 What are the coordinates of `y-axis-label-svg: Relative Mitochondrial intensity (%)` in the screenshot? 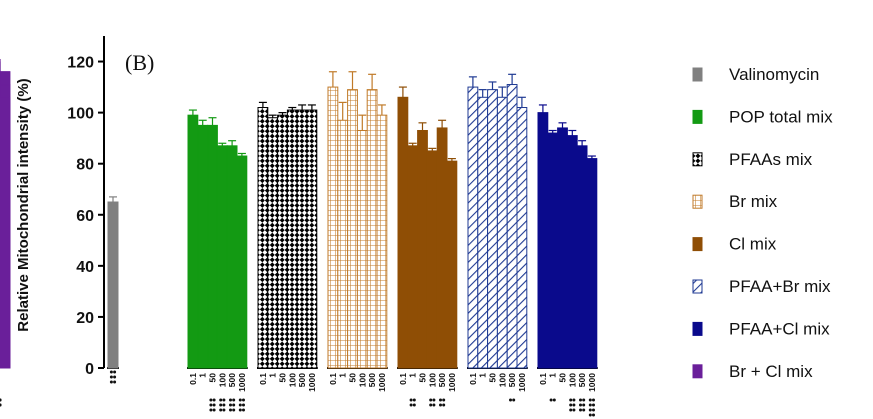 It's located at (23, 204).